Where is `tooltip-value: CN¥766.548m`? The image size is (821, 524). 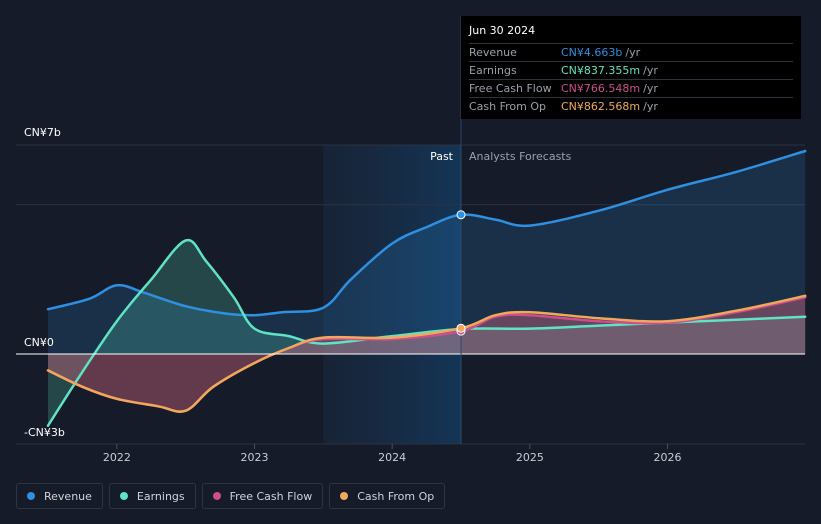 tooltip-value: CN¥766.548m is located at coordinates (601, 88).